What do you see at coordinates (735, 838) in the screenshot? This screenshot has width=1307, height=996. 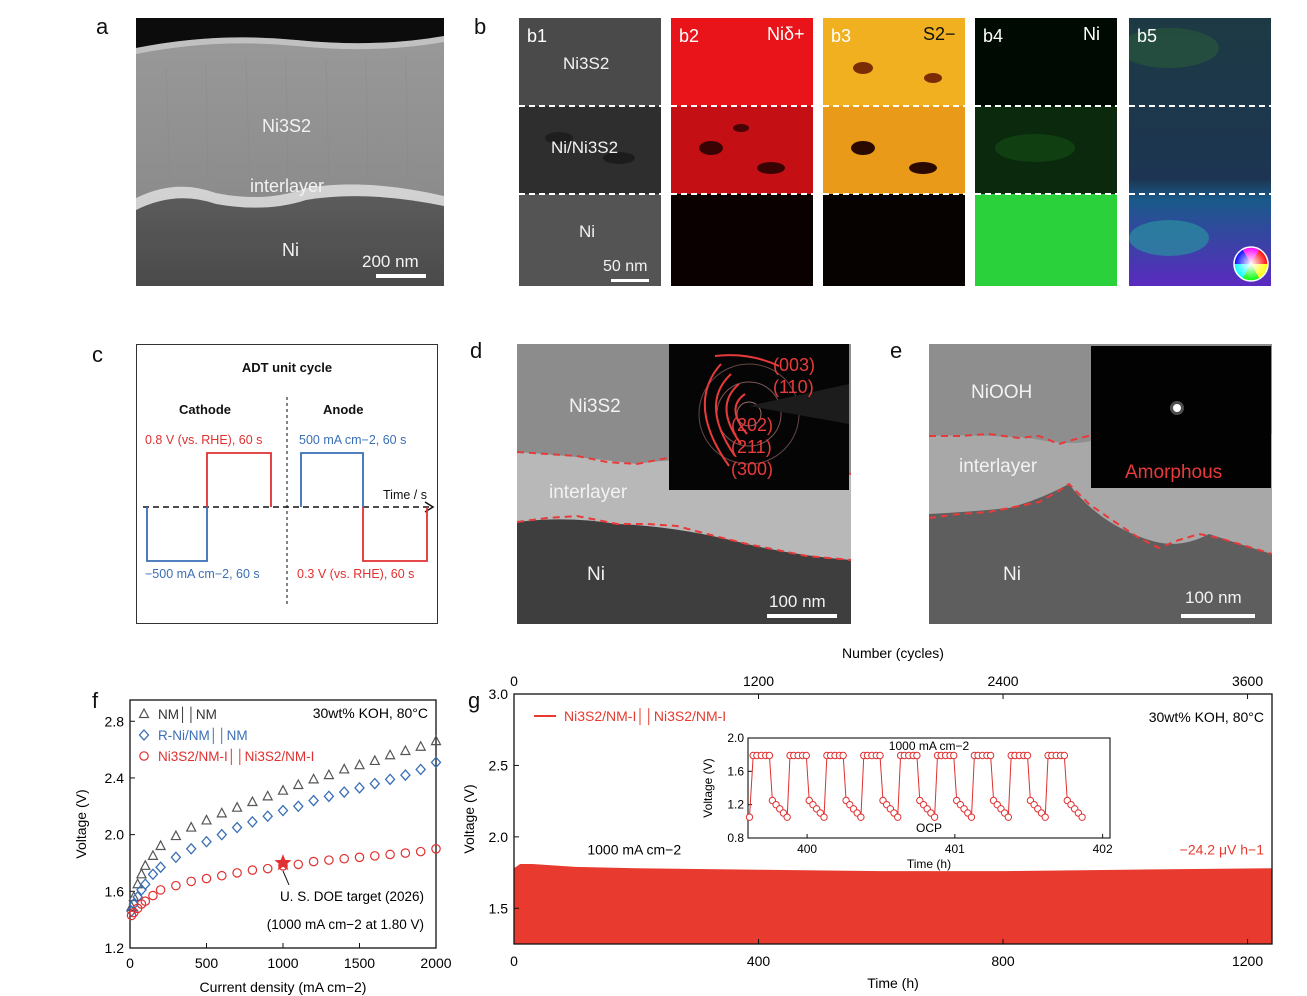 I see `inset-y-tick-label: 0.8` at bounding box center [735, 838].